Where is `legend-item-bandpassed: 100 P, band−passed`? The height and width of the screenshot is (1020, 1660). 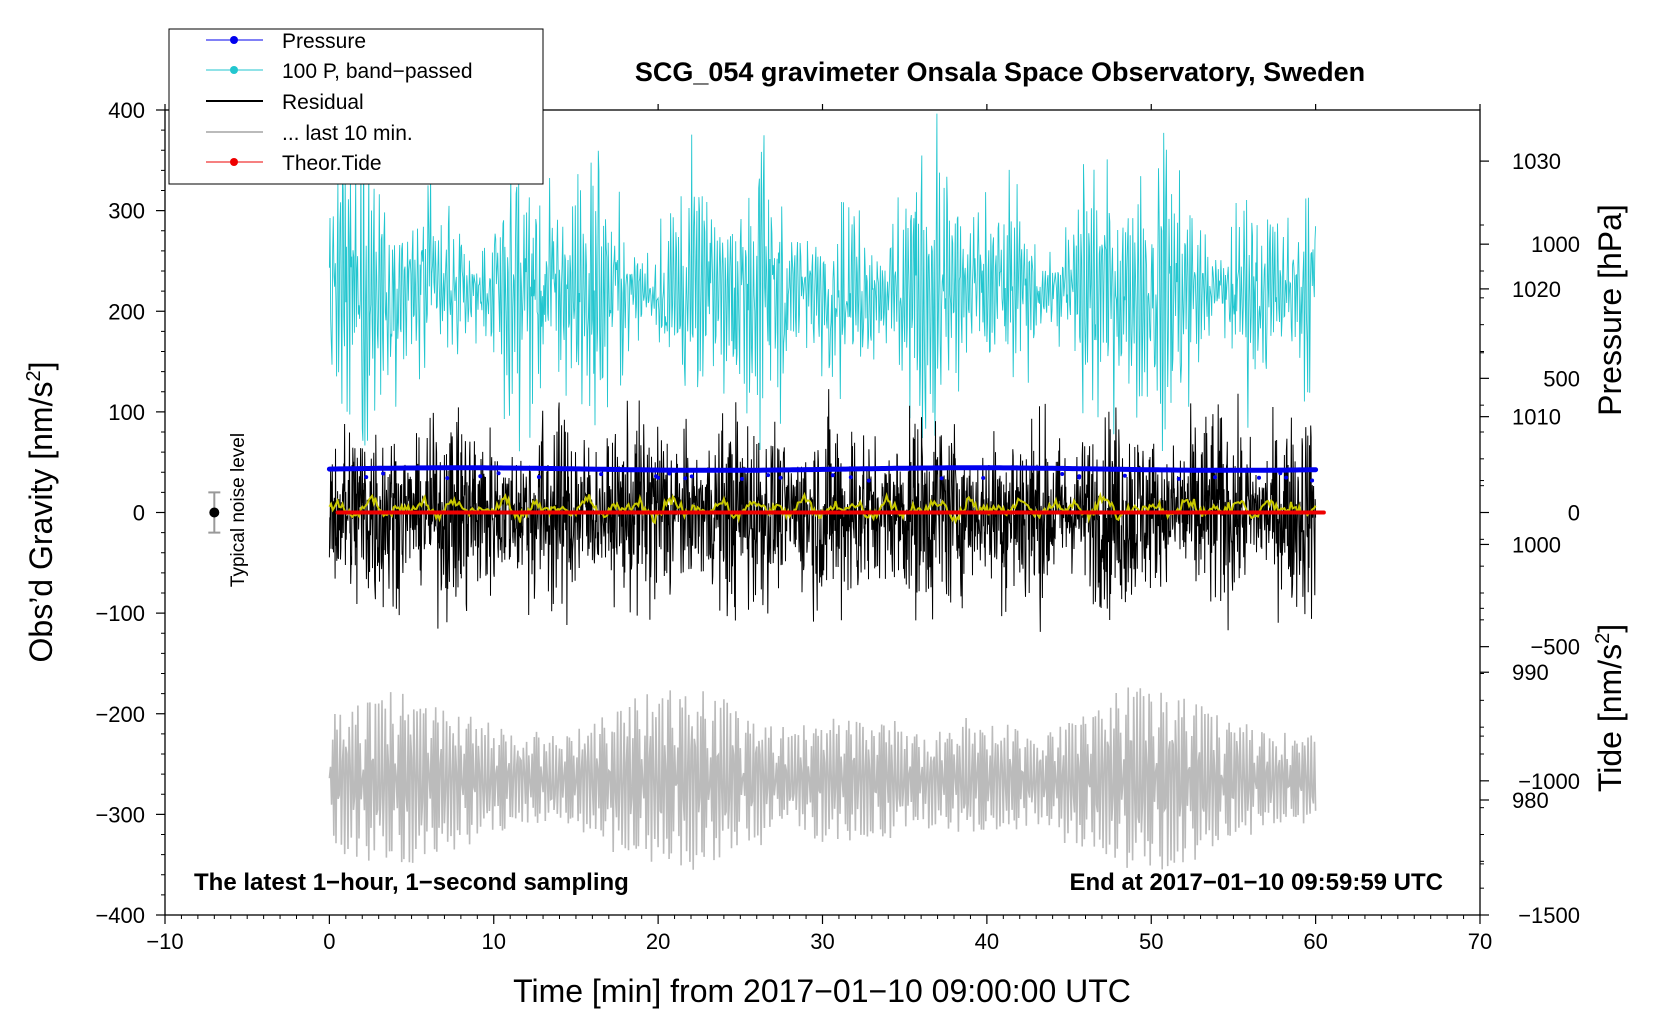 legend-item-bandpassed: 100 P, band−passed is located at coordinates (339, 71).